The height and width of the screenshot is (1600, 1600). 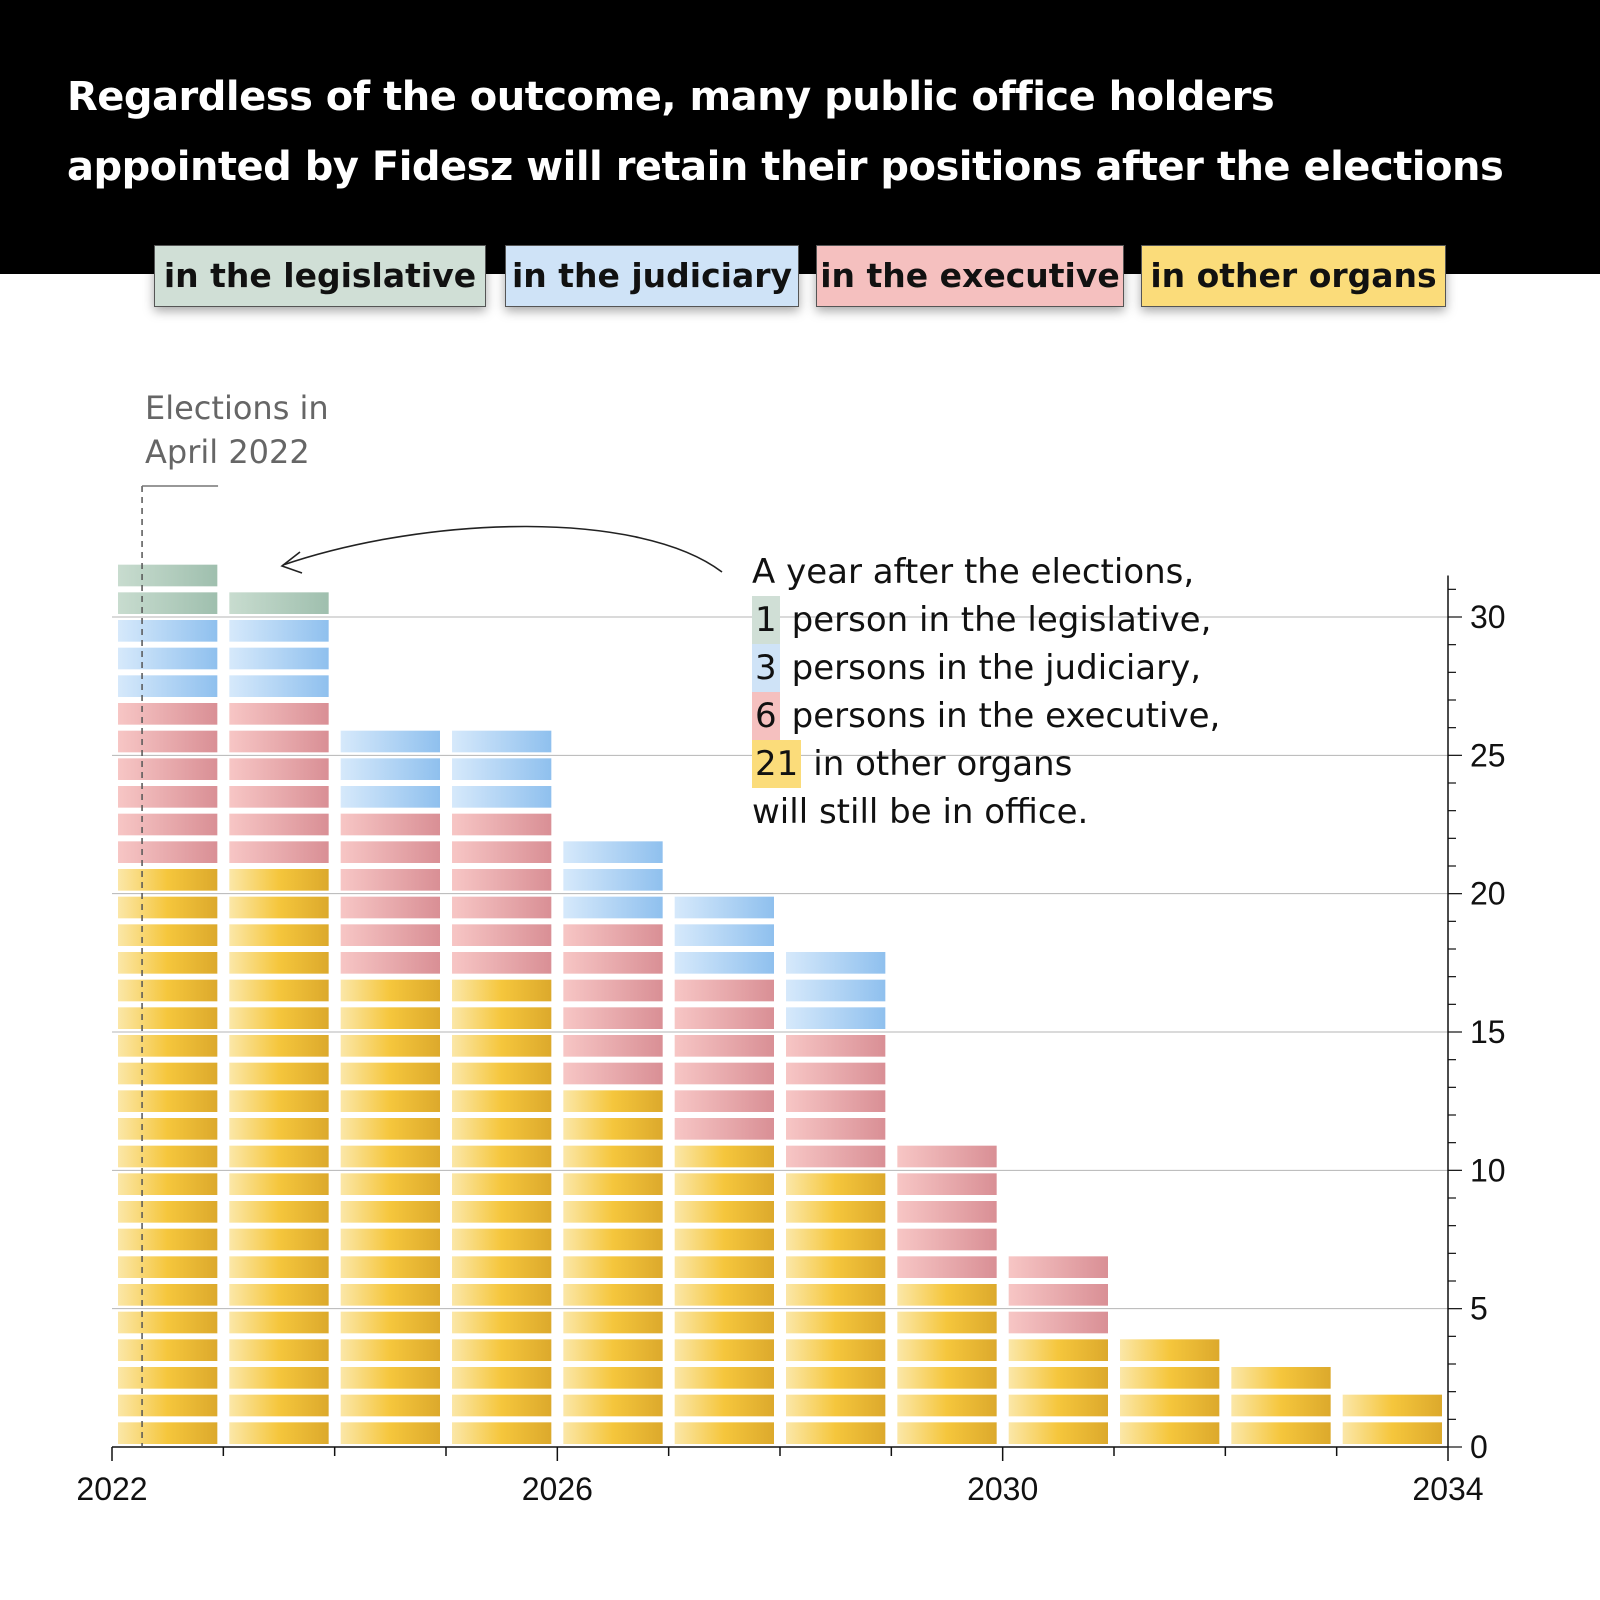 What do you see at coordinates (986, 668) in the screenshot?
I see `annotation-item-judiciary: 3 persons in the judiciary,` at bounding box center [986, 668].